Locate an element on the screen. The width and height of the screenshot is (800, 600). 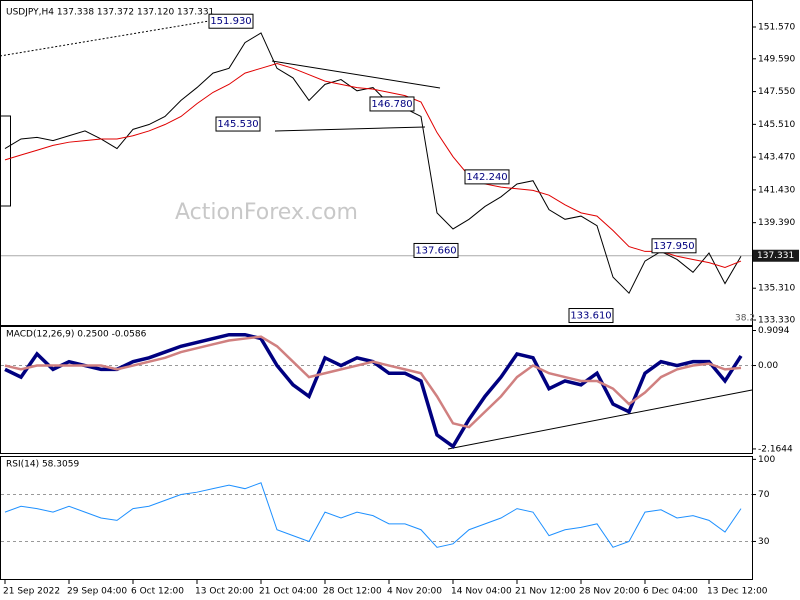
x-tick-label: 13 Dec 12:00 is located at coordinates (737, 592).